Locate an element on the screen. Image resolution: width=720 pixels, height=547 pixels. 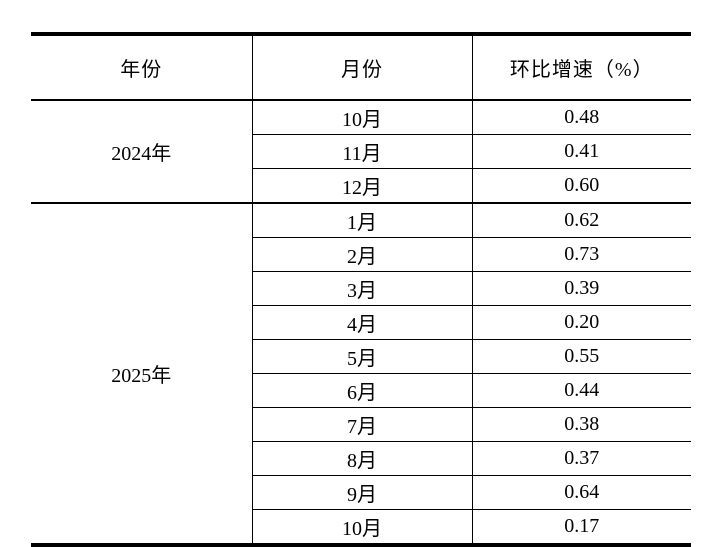
growth-rate-value-cell: 0.17 is located at coordinates (581, 527).